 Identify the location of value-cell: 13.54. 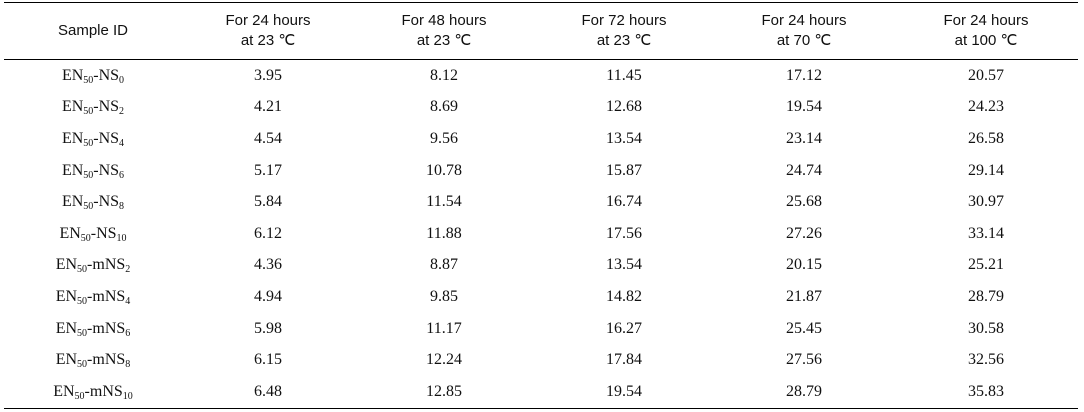
(624, 265).